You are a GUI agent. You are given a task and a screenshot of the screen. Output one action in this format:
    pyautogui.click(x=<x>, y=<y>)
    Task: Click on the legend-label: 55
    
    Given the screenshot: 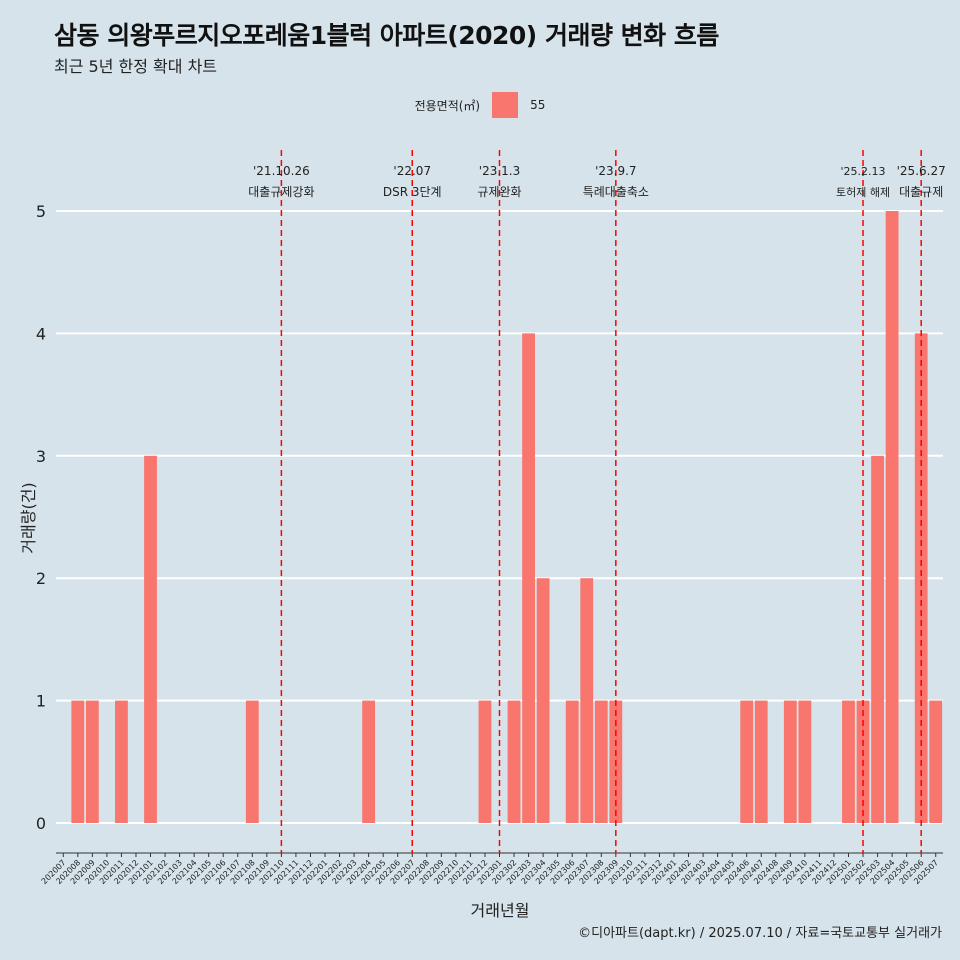 What is the action you would take?
    pyautogui.click(x=538, y=105)
    